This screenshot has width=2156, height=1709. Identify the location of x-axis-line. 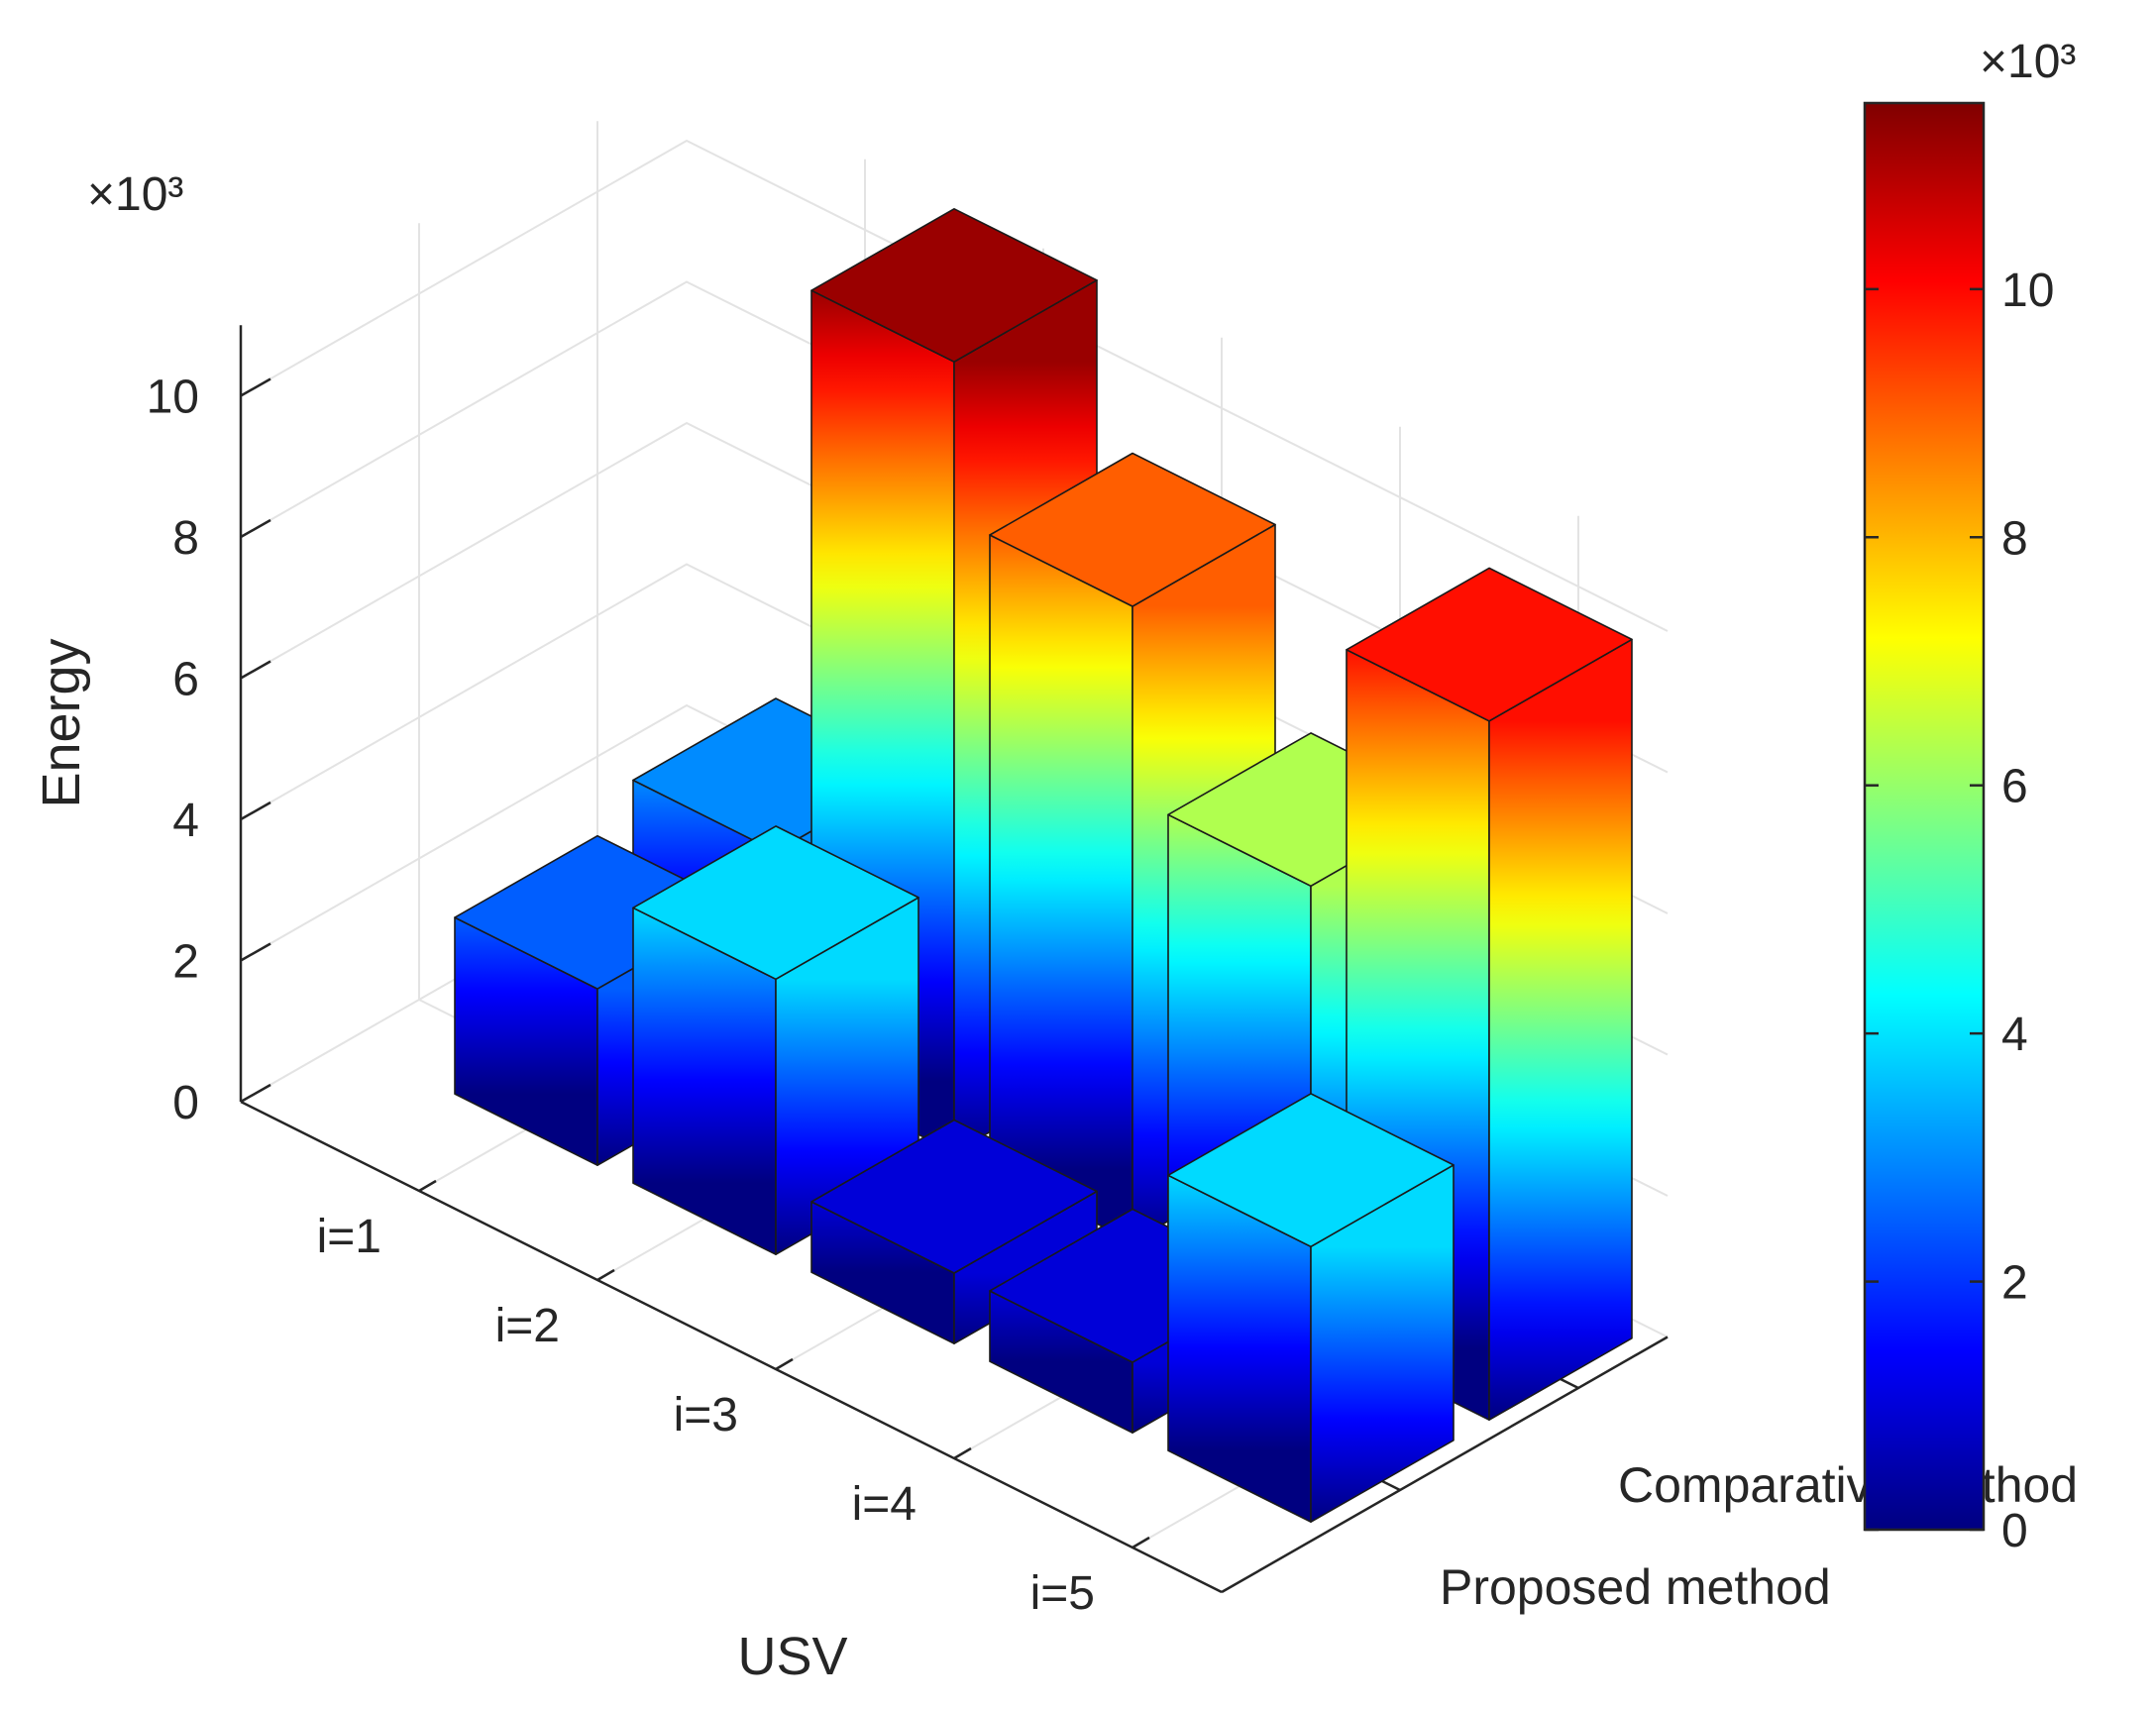
(732, 1347).